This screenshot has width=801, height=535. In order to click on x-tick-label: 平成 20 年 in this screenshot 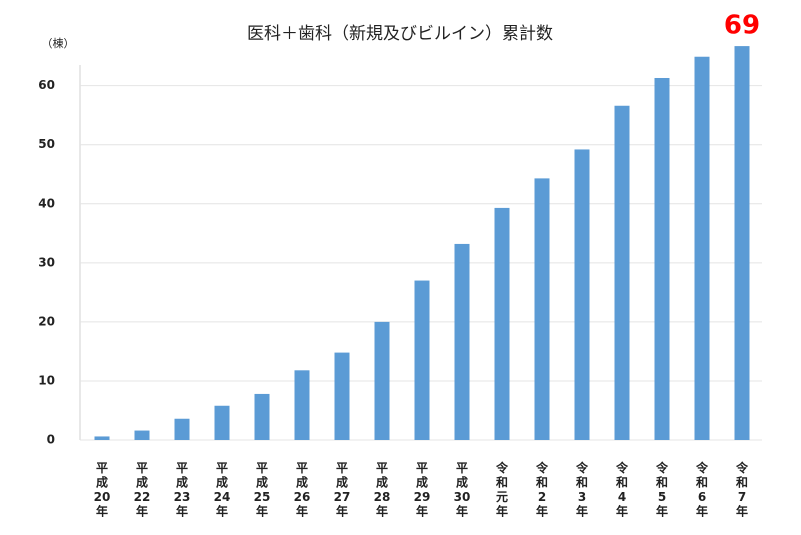, I will do `click(102, 490)`.